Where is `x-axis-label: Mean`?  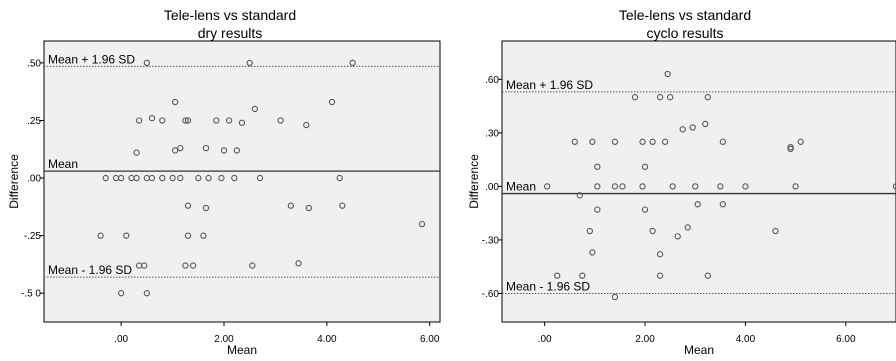 x-axis-label: Mean is located at coordinates (242, 349).